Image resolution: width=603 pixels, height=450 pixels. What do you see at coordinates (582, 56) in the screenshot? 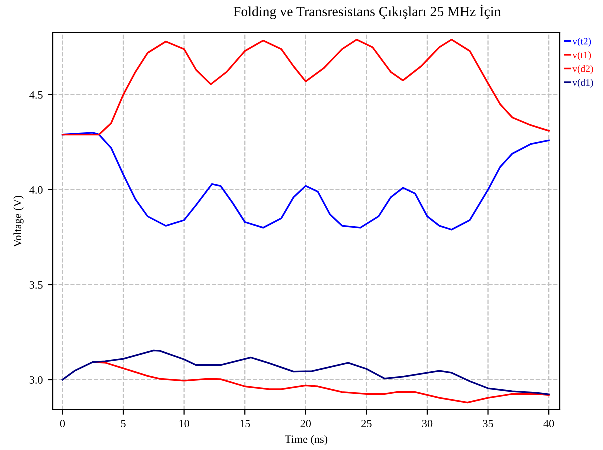
I see `legend-label: v(t1)` at bounding box center [582, 56].